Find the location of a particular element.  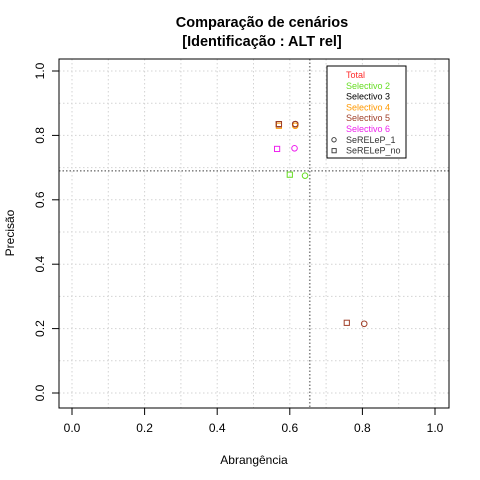

chart-title-line1: Comparação de cenários is located at coordinates (262, 23).